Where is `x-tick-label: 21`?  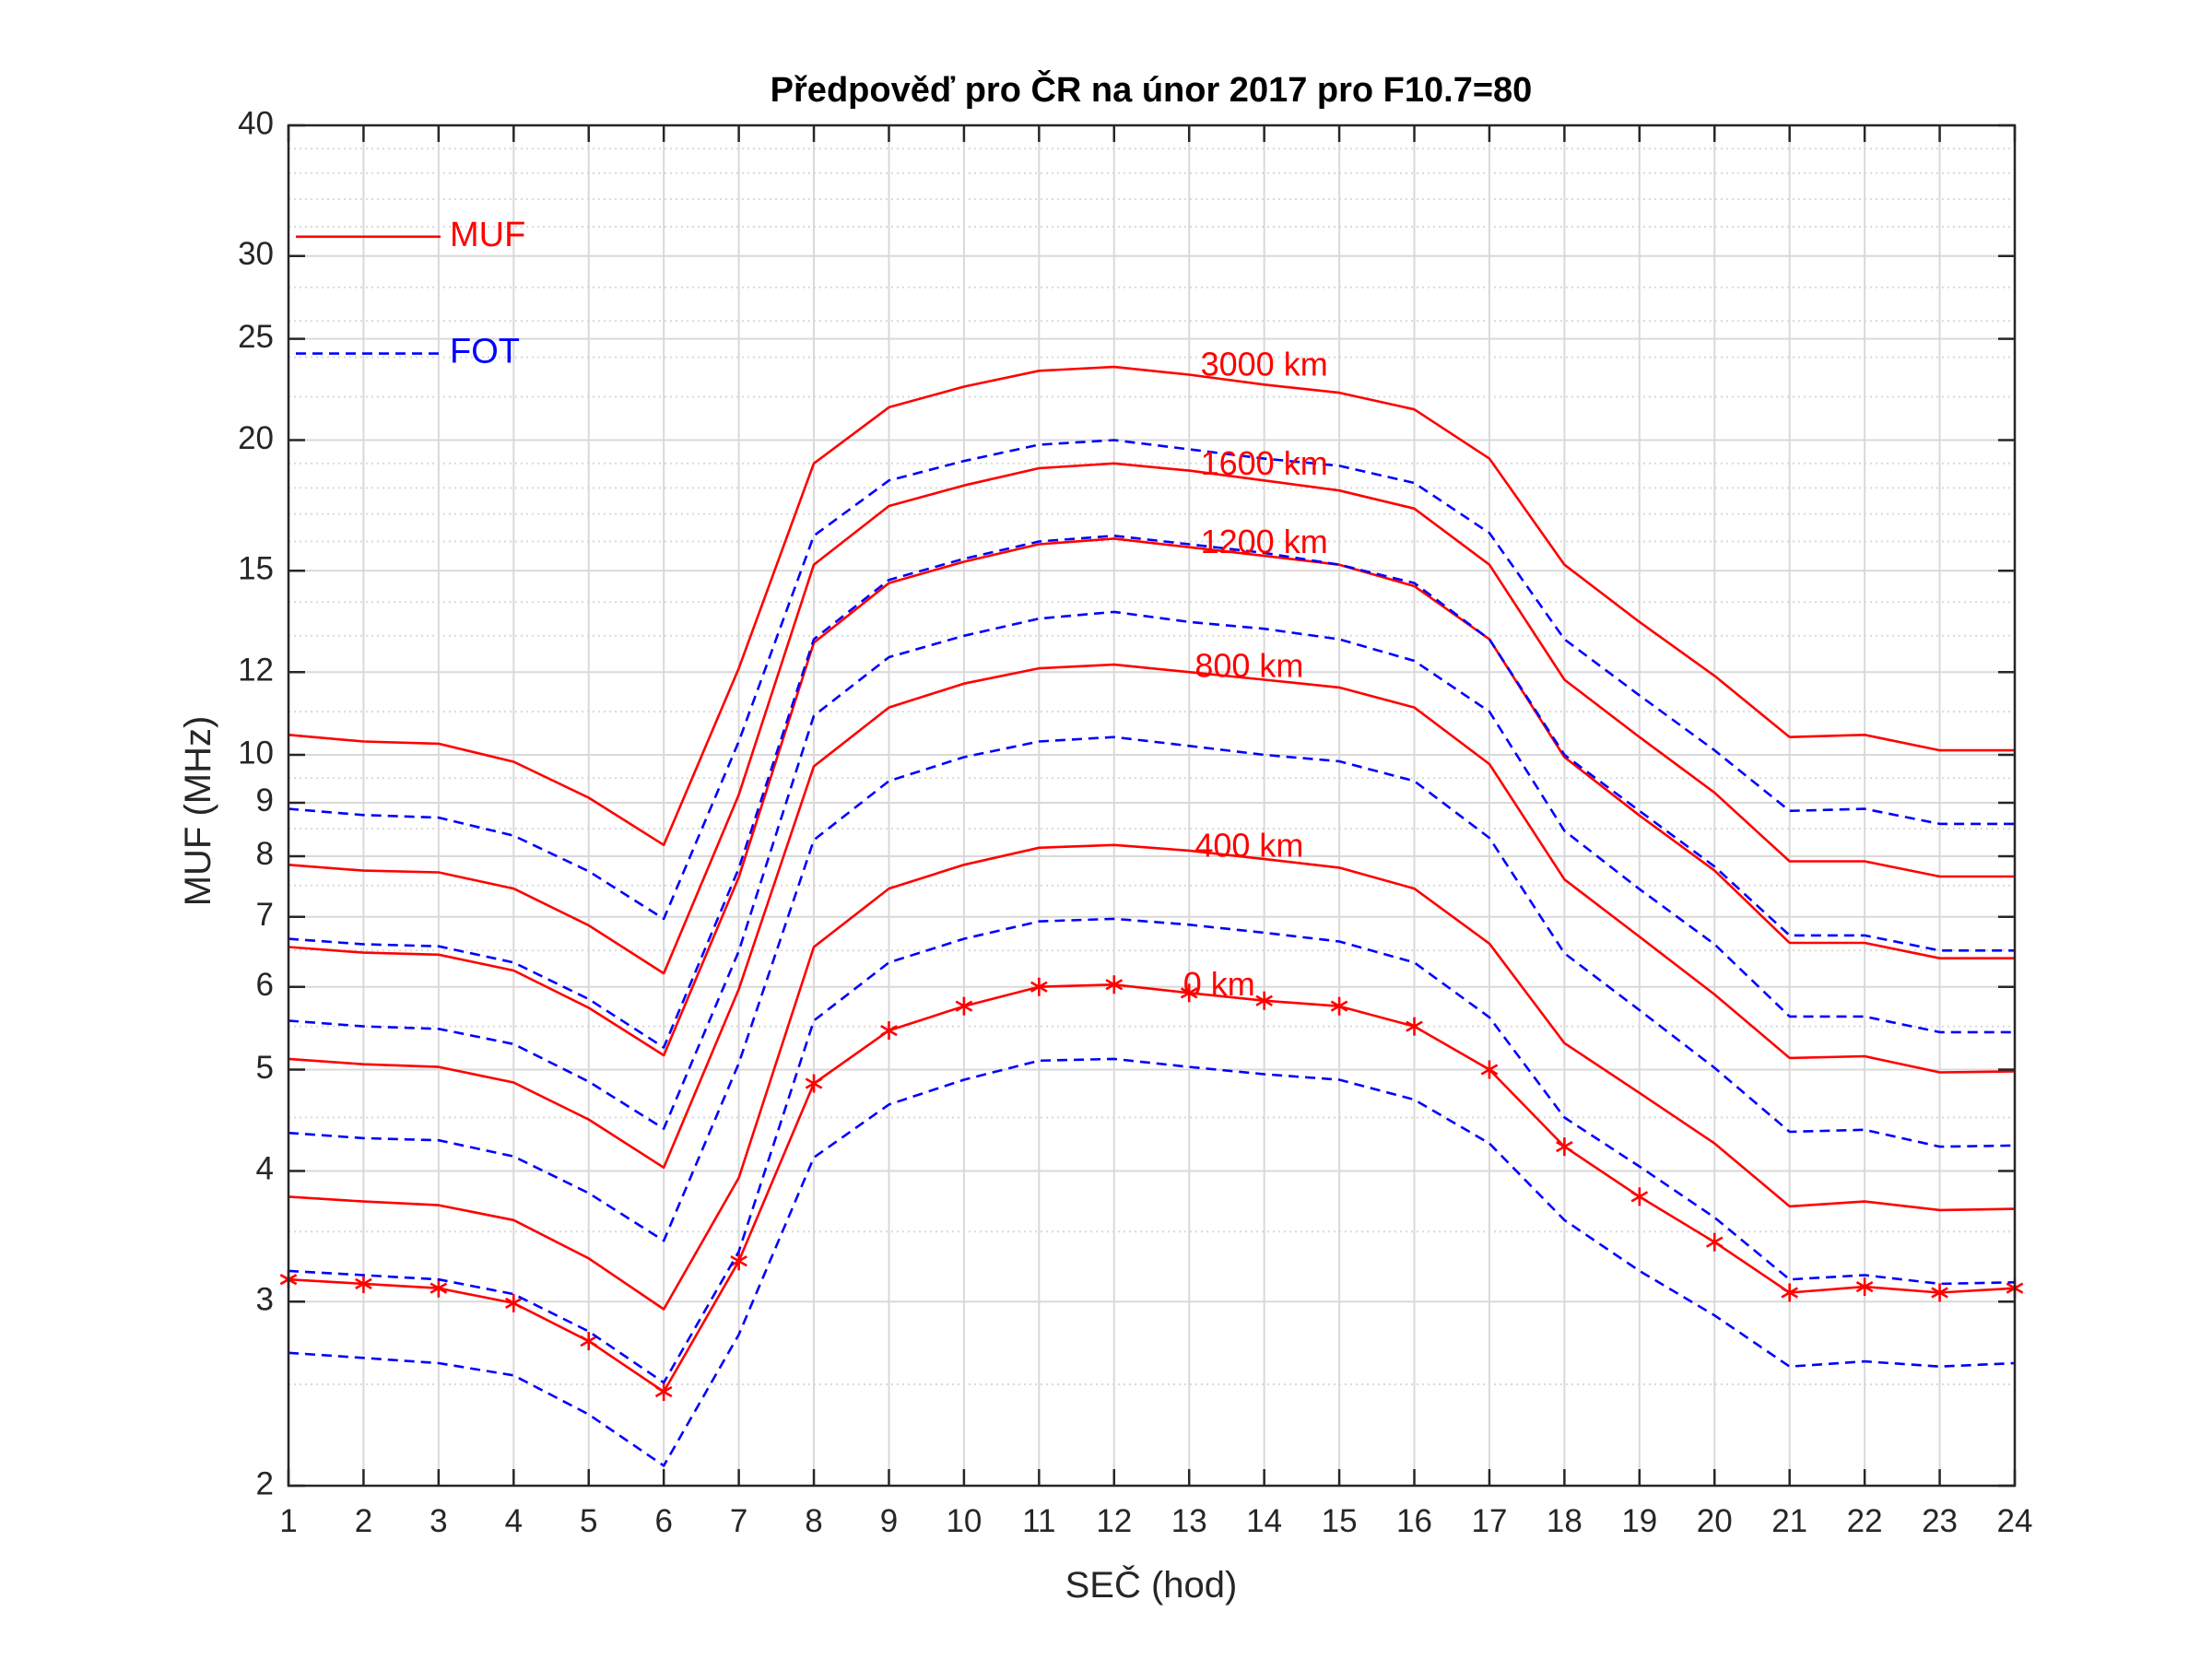
x-tick-label: 21 is located at coordinates (1789, 1521).